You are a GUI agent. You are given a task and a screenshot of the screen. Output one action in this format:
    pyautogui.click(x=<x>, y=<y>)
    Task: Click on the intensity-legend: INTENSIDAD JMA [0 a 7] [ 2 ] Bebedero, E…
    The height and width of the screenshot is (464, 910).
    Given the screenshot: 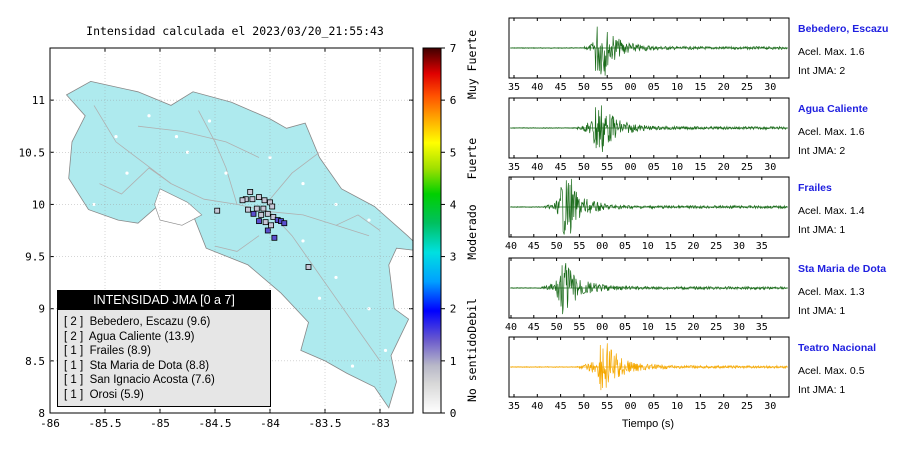 What is the action you would take?
    pyautogui.click(x=164, y=348)
    